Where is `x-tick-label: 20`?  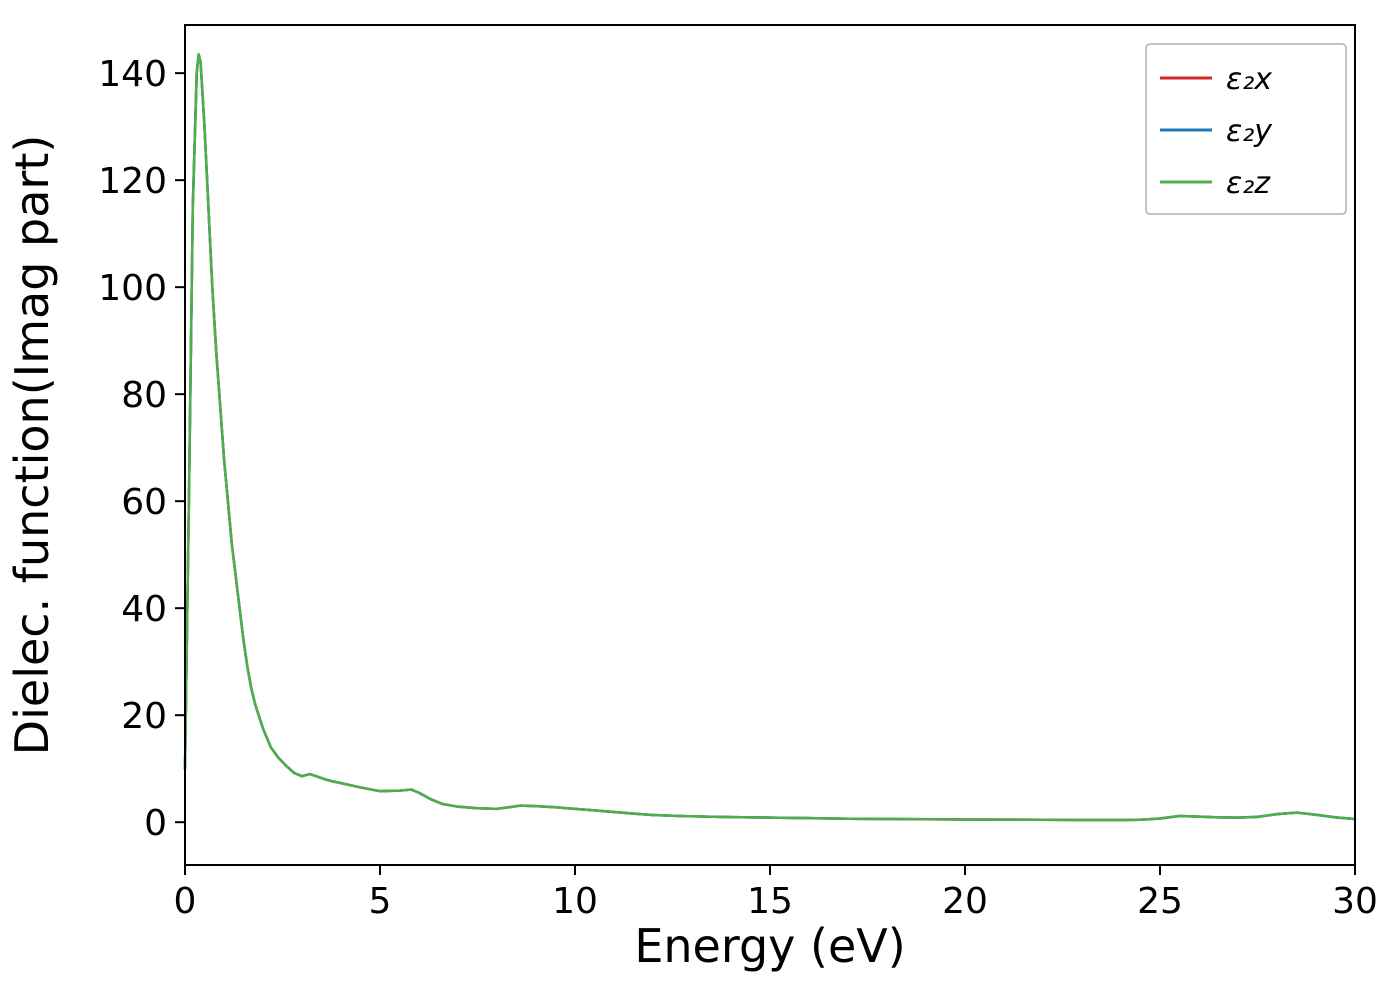 x-tick-label: 20 is located at coordinates (965, 901).